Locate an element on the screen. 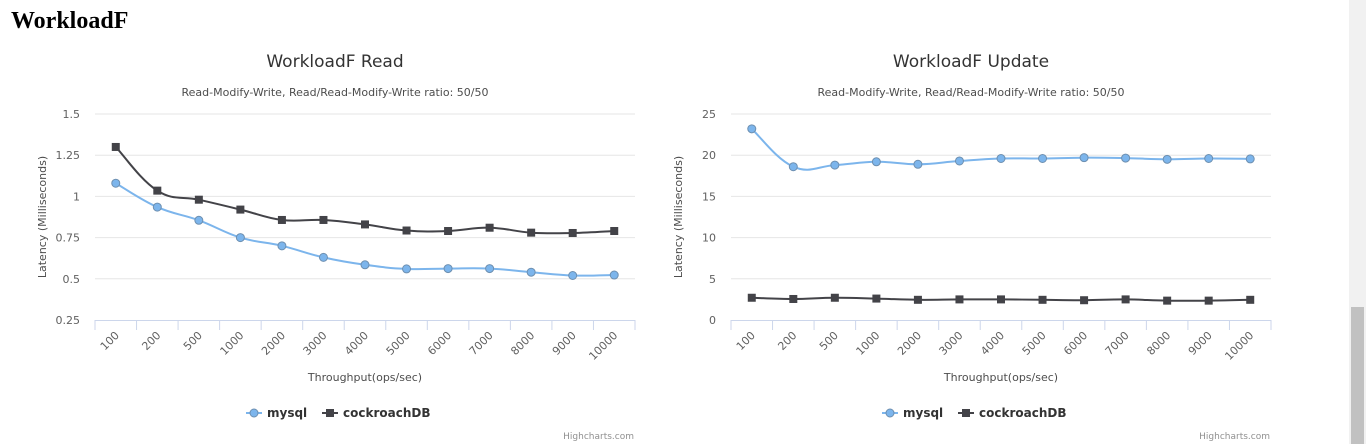 This screenshot has width=1366, height=444. legend-marker-mysql is located at coordinates (890, 413).